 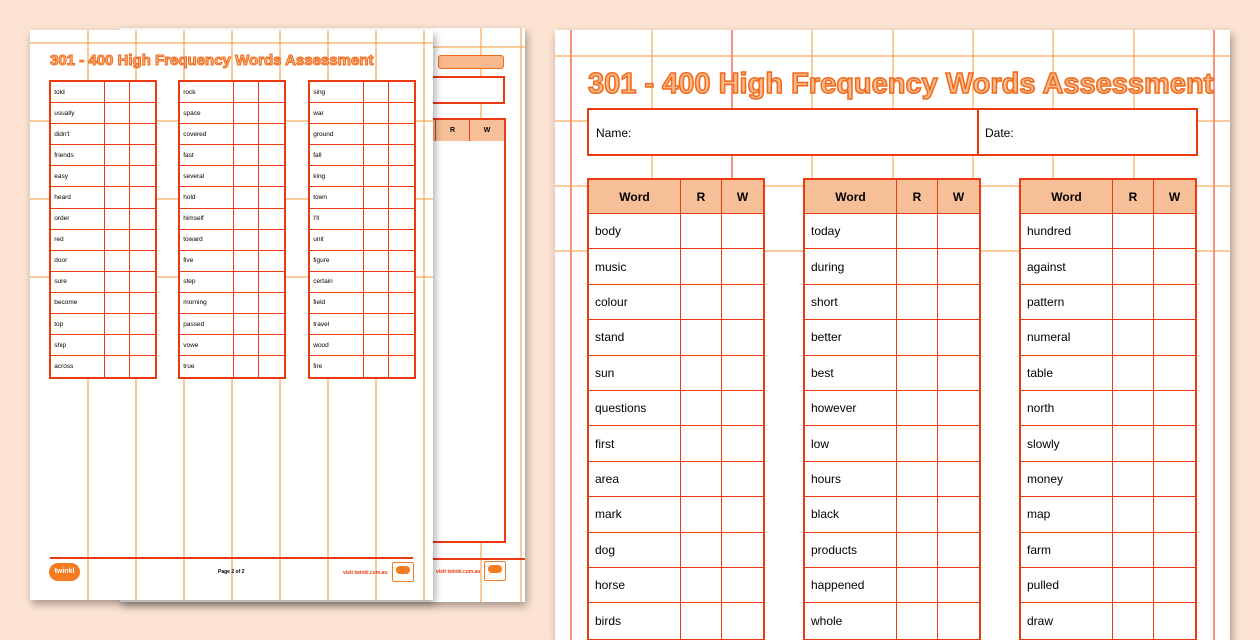 I want to click on website-link: visit twinkl.com.au, so click(x=365, y=573).